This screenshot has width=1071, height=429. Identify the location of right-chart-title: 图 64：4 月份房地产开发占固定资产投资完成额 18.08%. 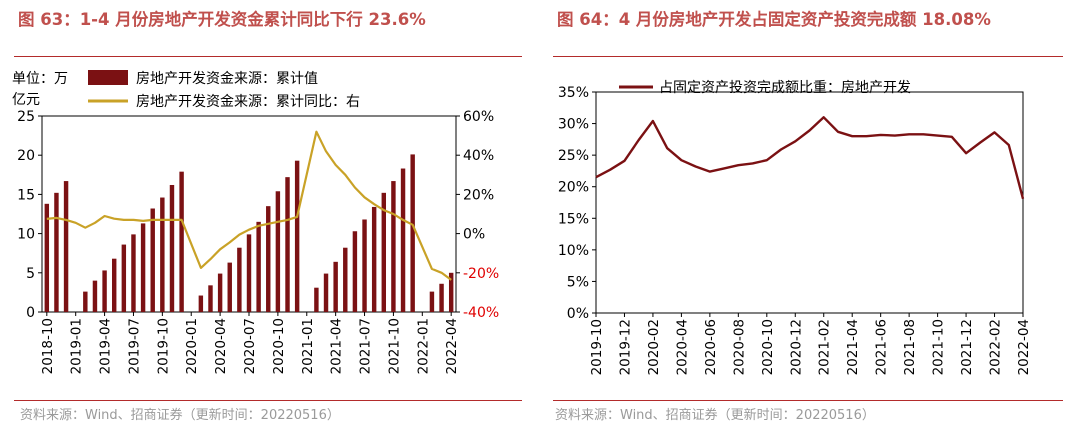
(774, 19).